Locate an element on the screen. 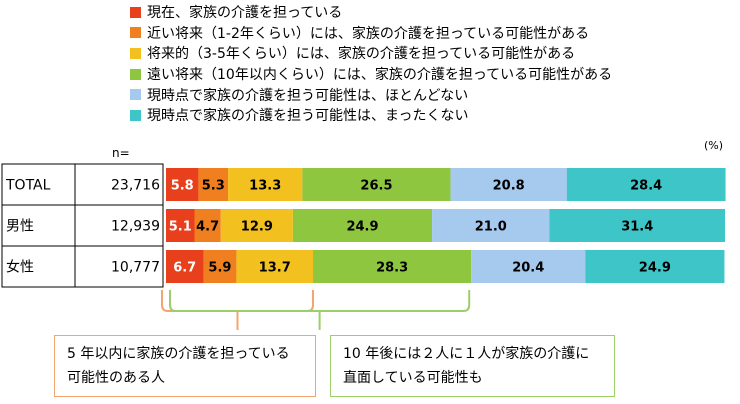 Image resolution: width=740 pixels, height=404 pixels. sample-size-value: 12,939 is located at coordinates (135, 227).